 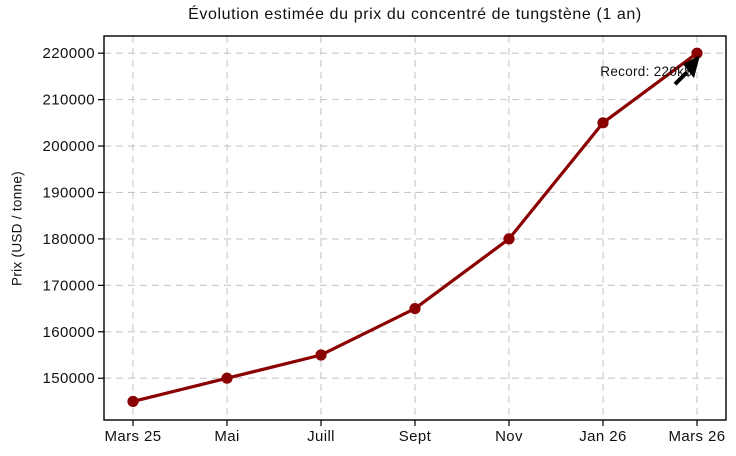 What do you see at coordinates (69, 192) in the screenshot?
I see `y-tick-label: 190000` at bounding box center [69, 192].